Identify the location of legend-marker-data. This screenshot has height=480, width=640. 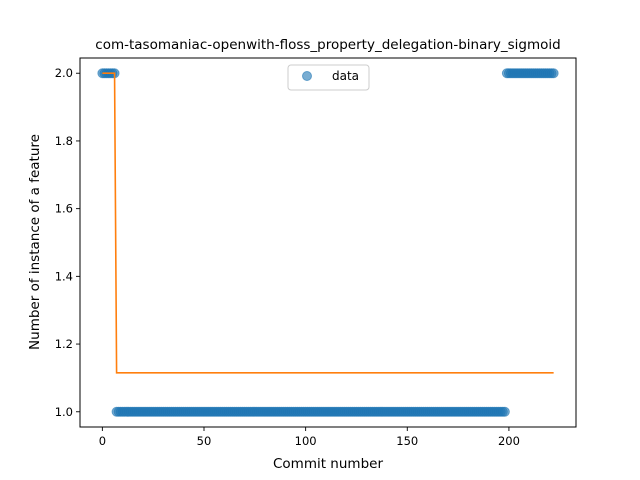
(307, 76).